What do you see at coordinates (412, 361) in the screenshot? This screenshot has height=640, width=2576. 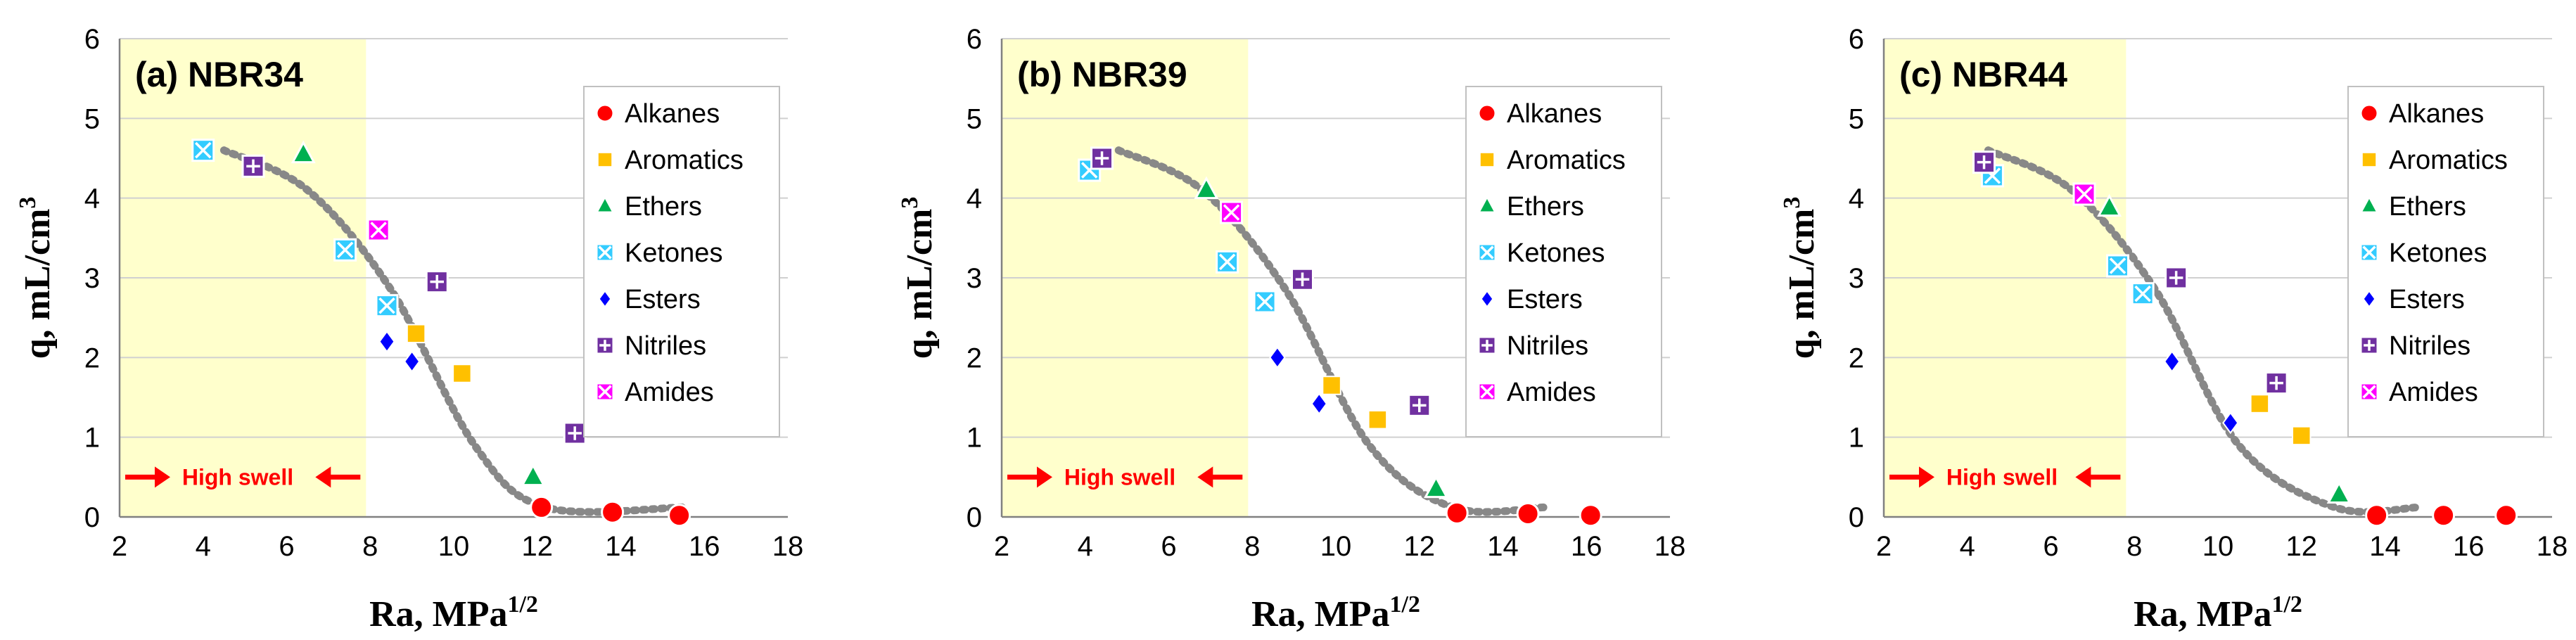 I see `panel-1-point-esters` at bounding box center [412, 361].